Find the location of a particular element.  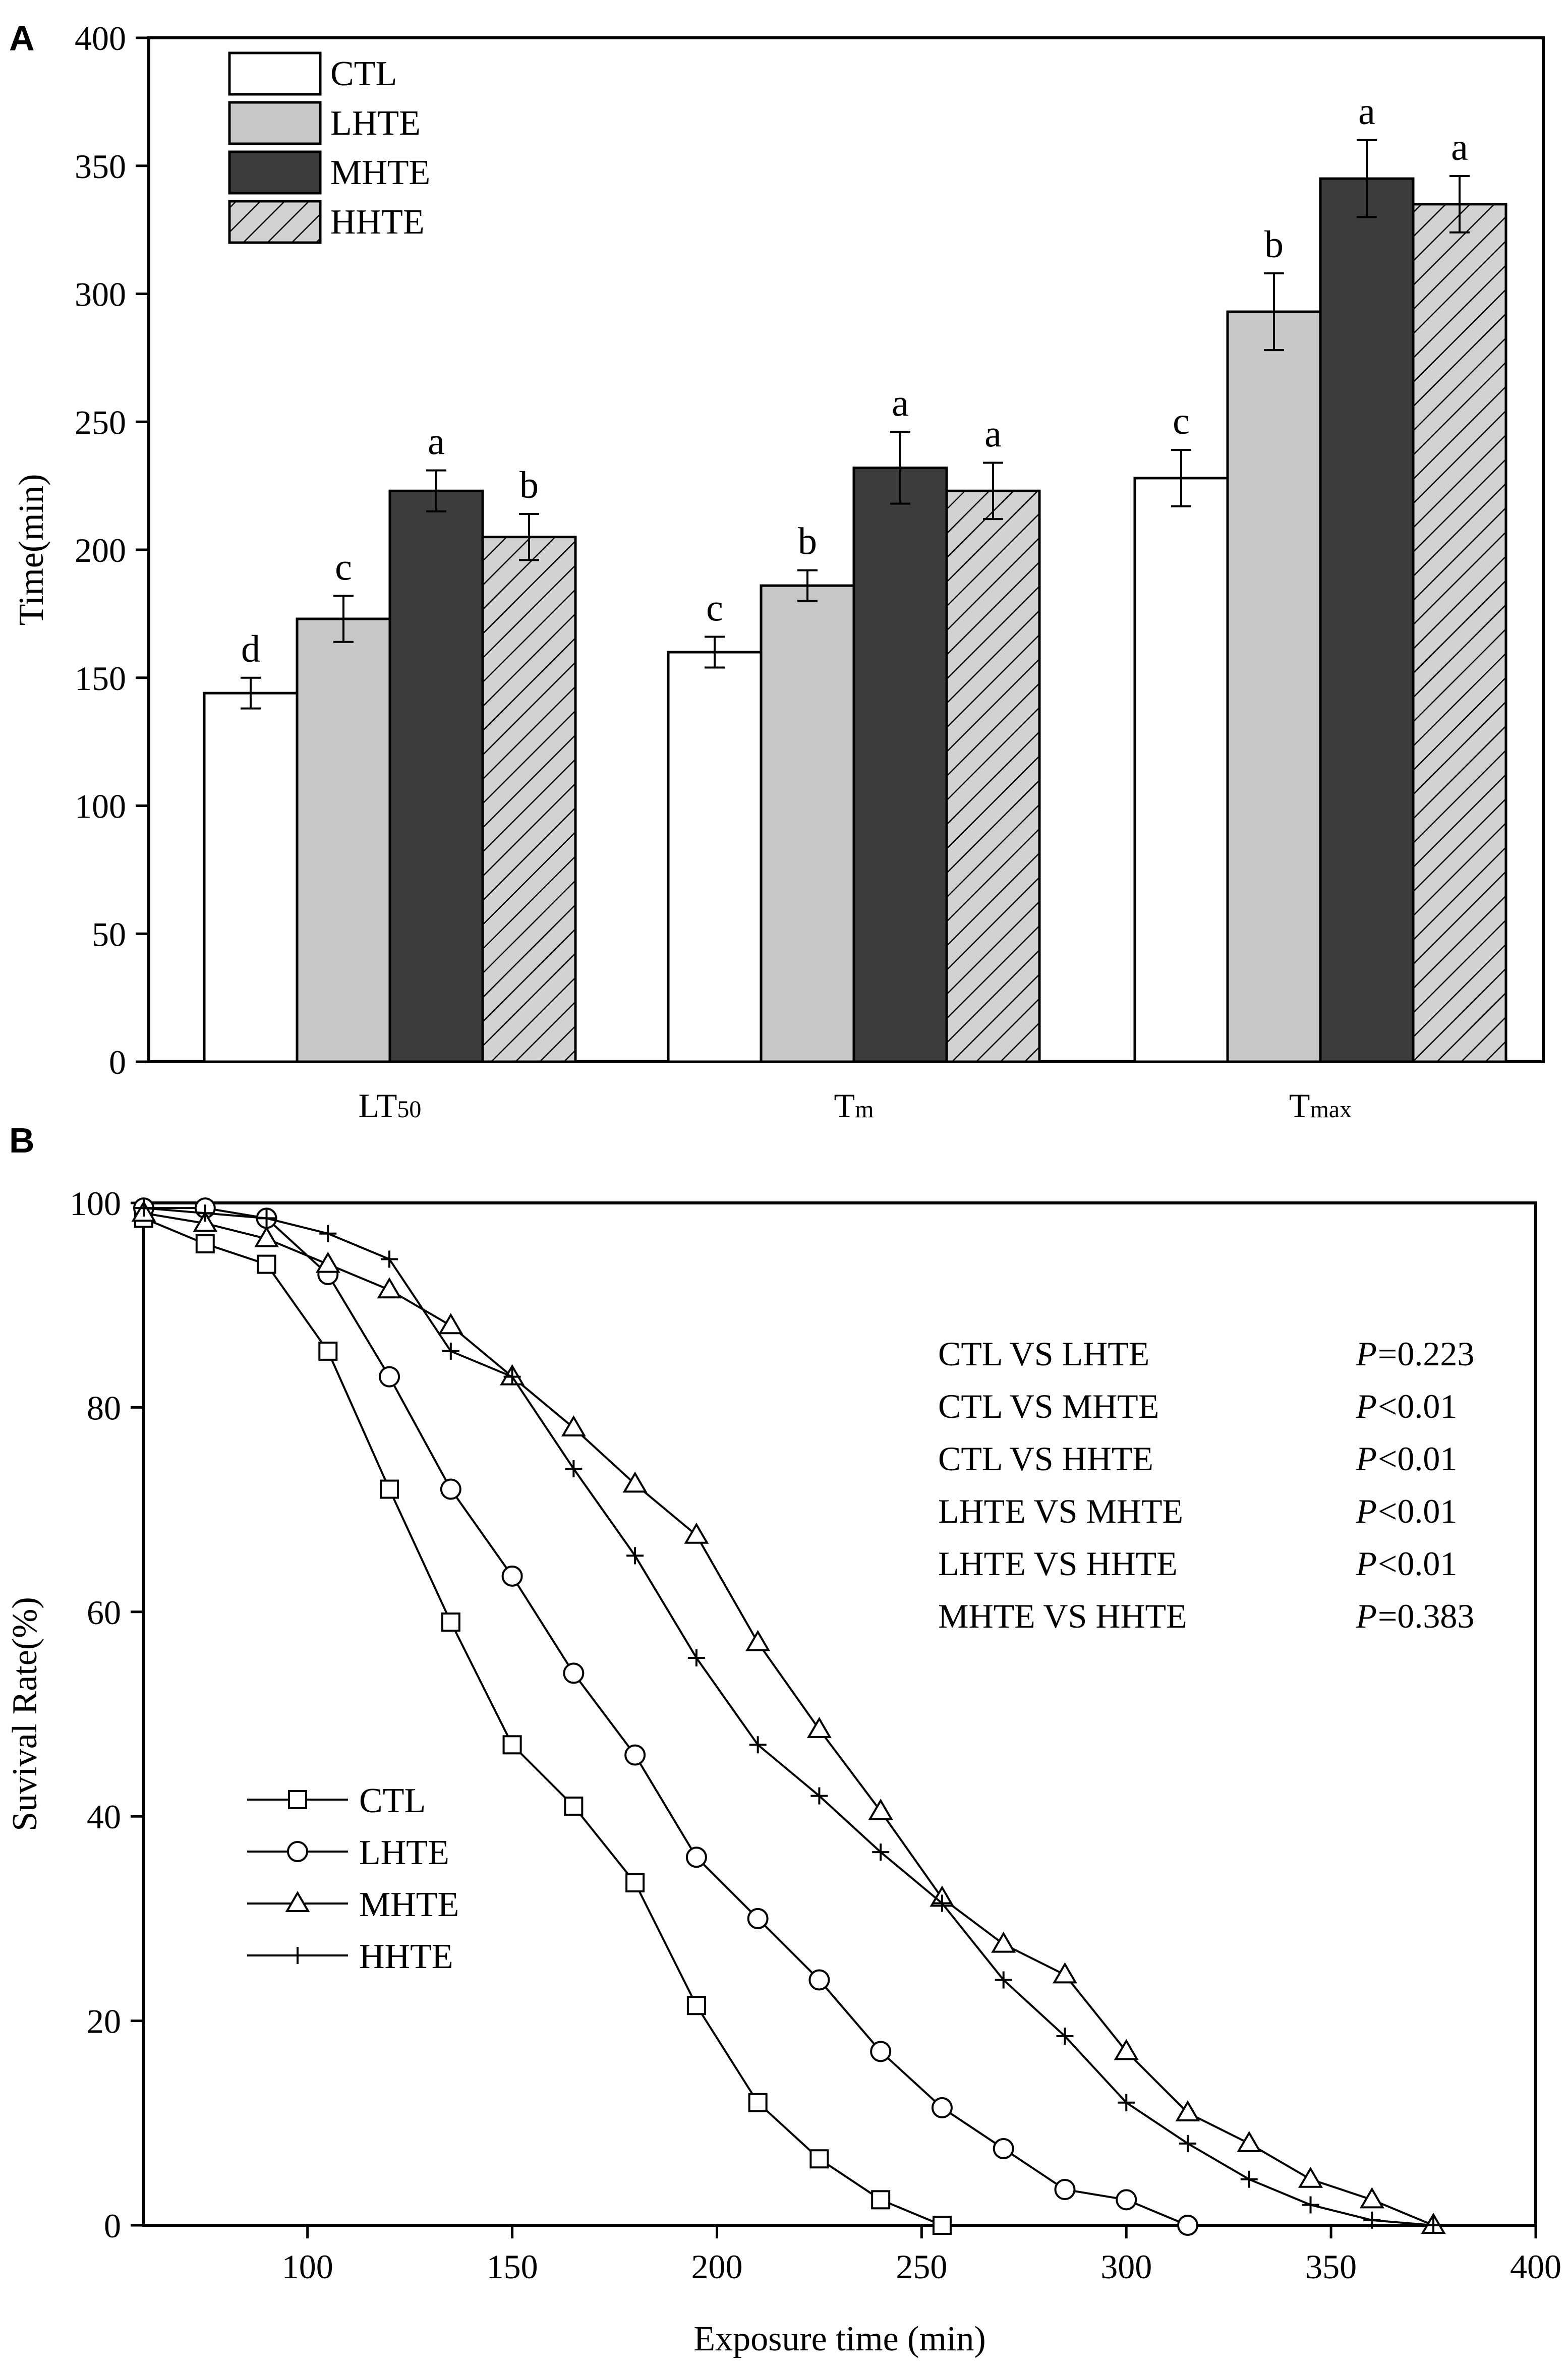

bar-mhte is located at coordinates (436, 776).